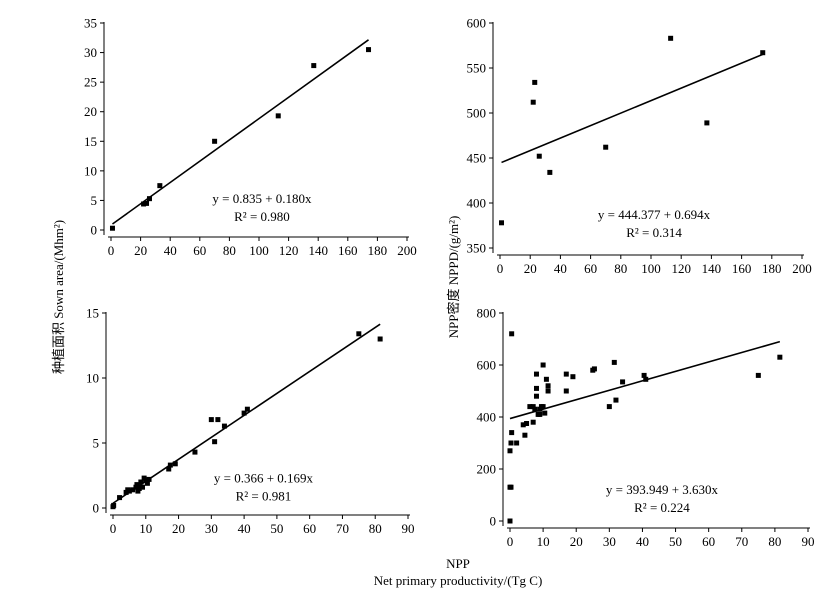  I want to click on x-tick-label: 0, so click(111, 250).